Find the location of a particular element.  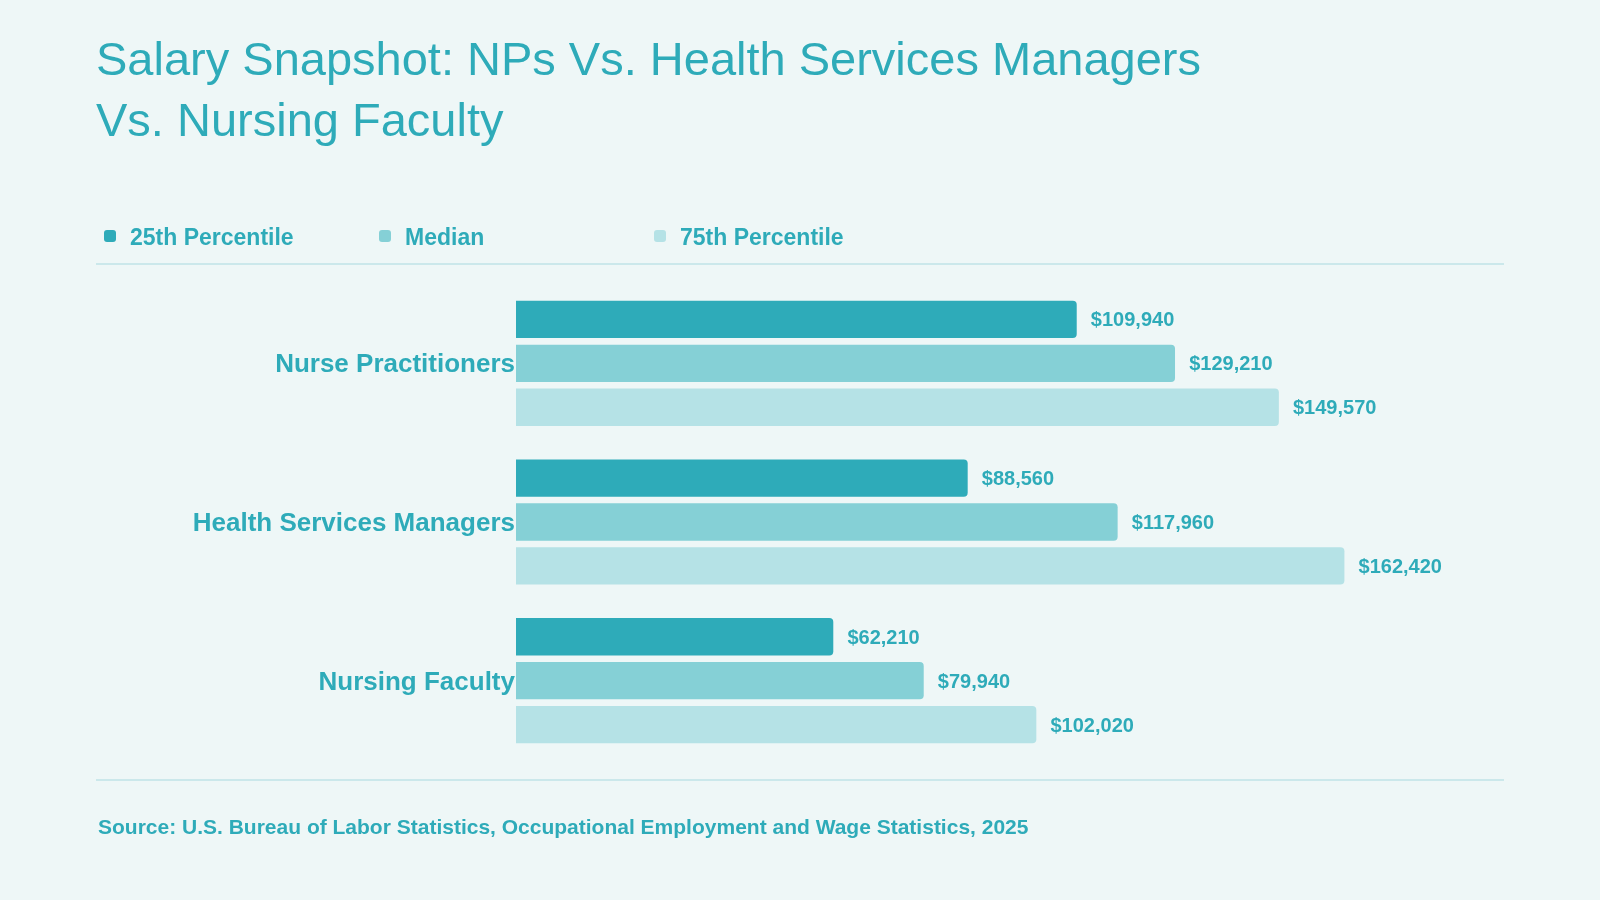

data-label: $149,570 is located at coordinates (1334, 407).